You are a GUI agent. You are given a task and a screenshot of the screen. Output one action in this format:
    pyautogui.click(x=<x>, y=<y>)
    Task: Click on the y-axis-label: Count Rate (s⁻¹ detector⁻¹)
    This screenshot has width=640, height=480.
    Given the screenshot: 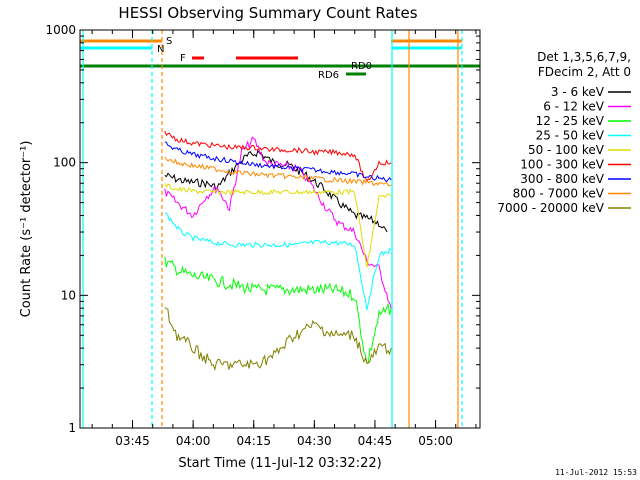 What is the action you would take?
    pyautogui.click(x=26, y=229)
    